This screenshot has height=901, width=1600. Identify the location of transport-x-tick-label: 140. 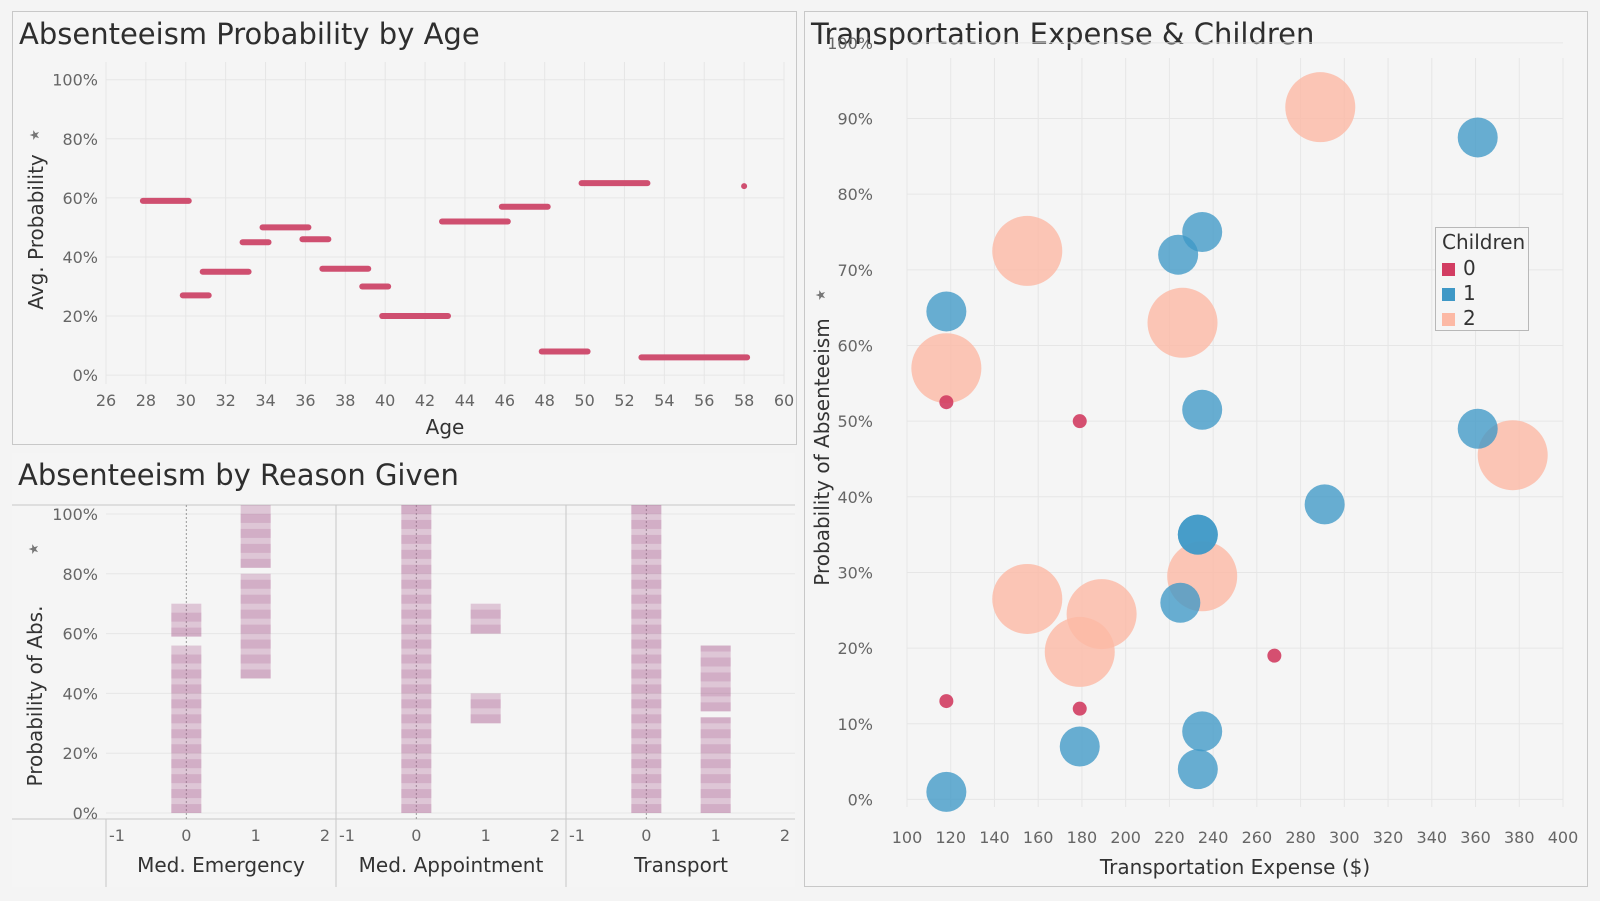
(994, 837).